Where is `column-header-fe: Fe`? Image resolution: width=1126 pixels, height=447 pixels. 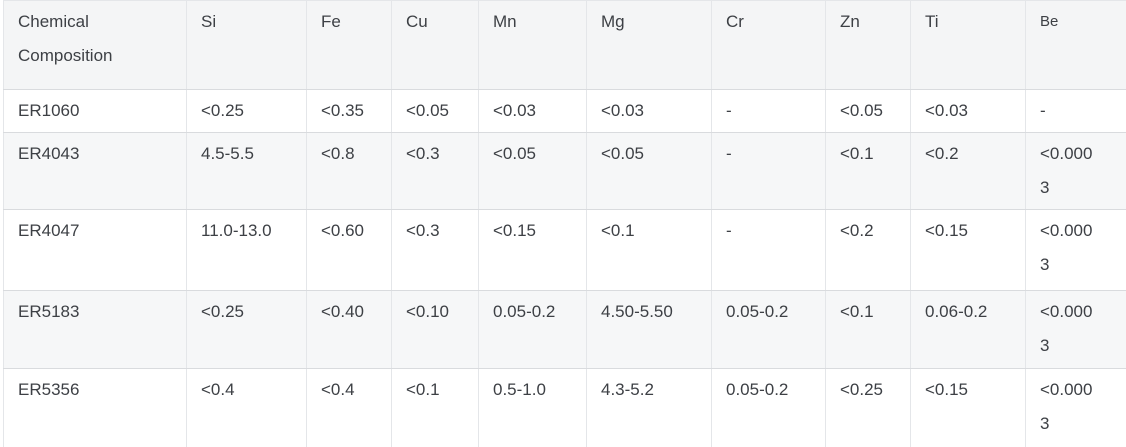 column-header-fe: Fe is located at coordinates (349, 45).